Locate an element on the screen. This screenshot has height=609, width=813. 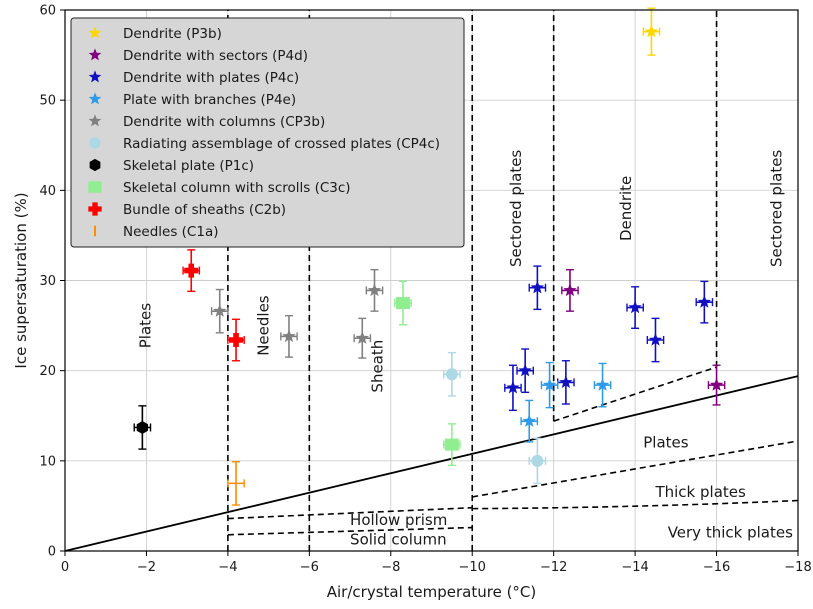
legend-label: Dendrite with sectors (P4d) is located at coordinates (215, 56).